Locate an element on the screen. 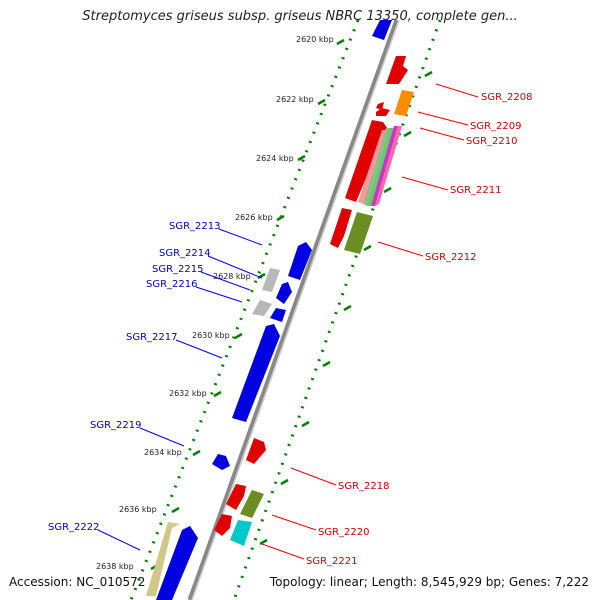  gene-label-sgr-2221: SGR_2221 is located at coordinates (332, 561).